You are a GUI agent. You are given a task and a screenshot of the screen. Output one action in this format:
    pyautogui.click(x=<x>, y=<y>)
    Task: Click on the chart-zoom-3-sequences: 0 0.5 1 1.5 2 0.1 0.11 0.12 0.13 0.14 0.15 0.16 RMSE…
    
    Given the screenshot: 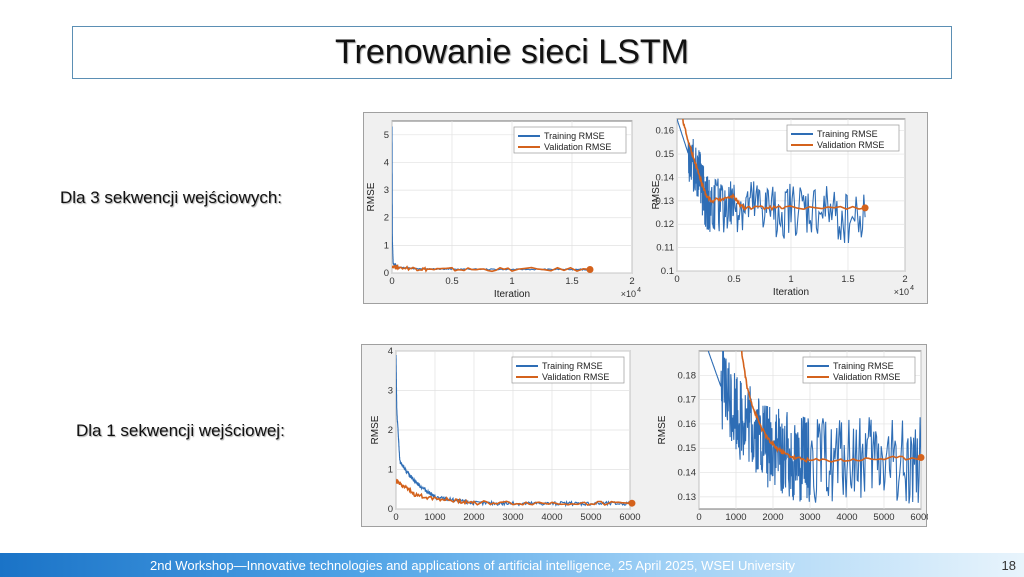 What is the action you would take?
    pyautogui.click(x=782, y=208)
    